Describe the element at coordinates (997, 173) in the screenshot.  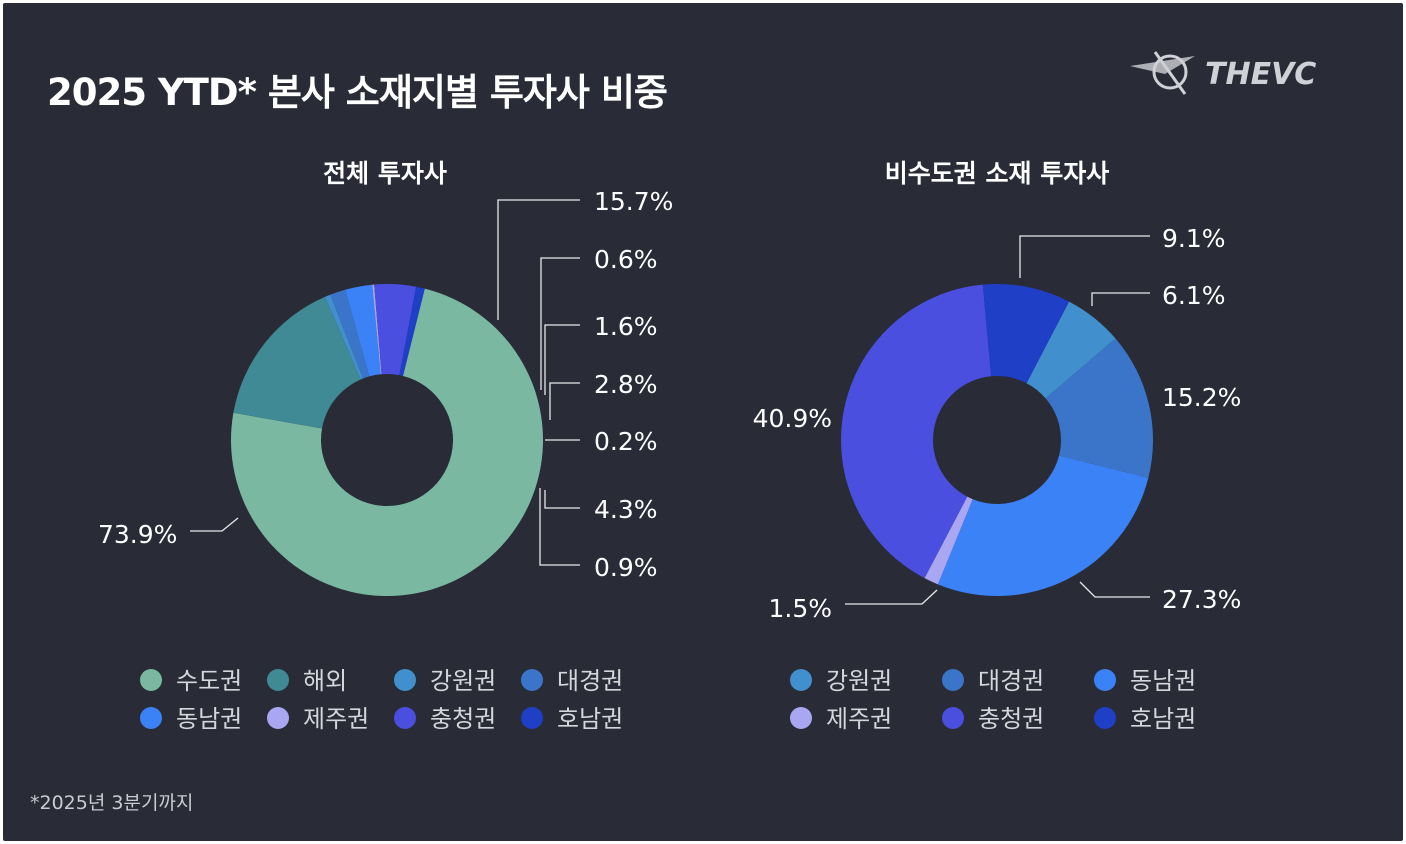
I see `chart-title: 비수도권 소재 투자사` at that location.